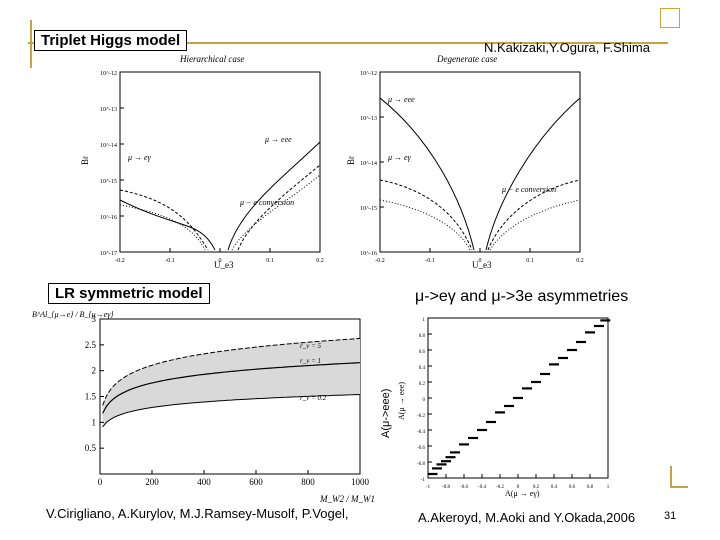 This screenshot has width=720, height=540. What do you see at coordinates (139, 157) in the screenshot?
I see `chart1-annot-eg: μ → eγ` at bounding box center [139, 157].